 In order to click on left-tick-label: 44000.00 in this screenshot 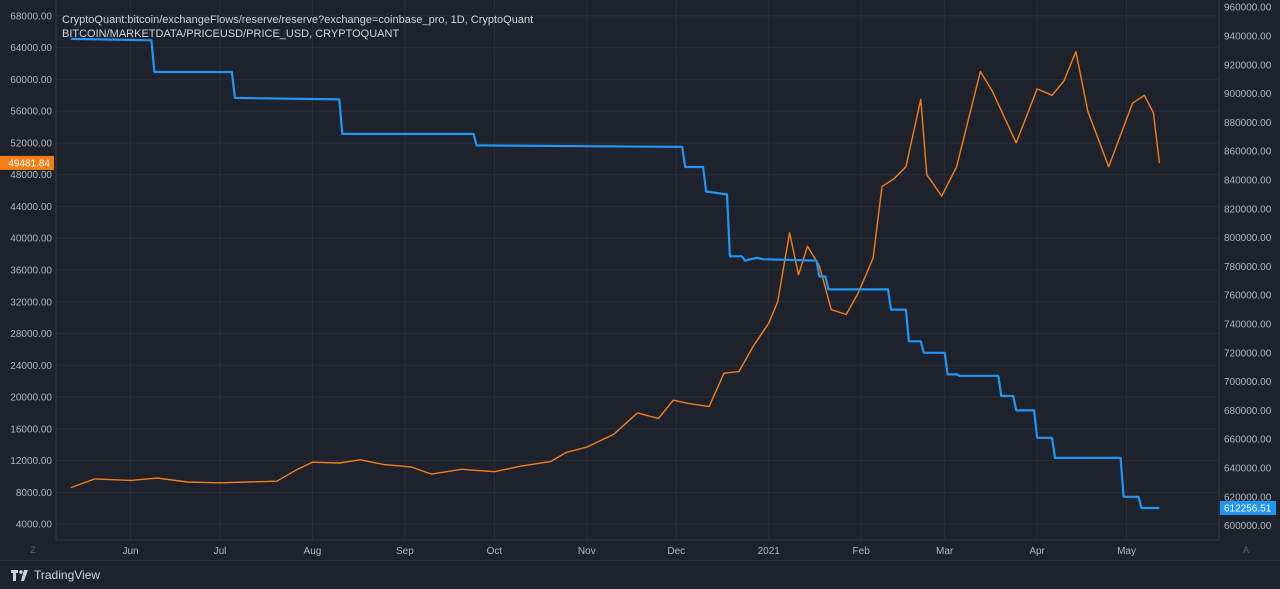, I will do `click(31, 207)`.